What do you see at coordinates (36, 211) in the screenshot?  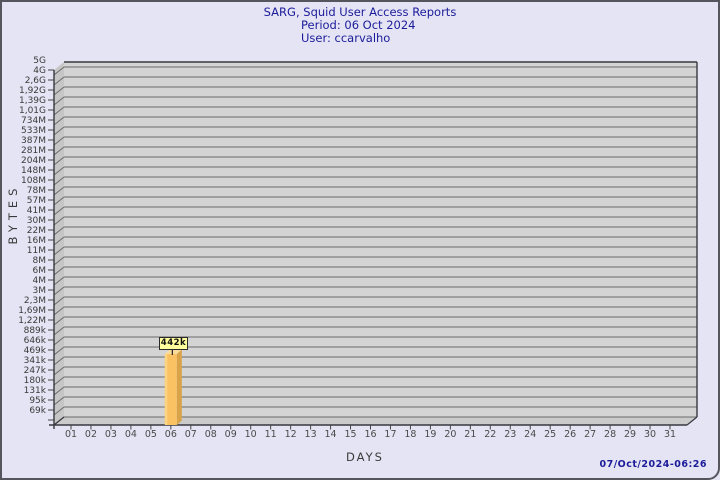 I see `y-axis-tick-label: 41M` at bounding box center [36, 211].